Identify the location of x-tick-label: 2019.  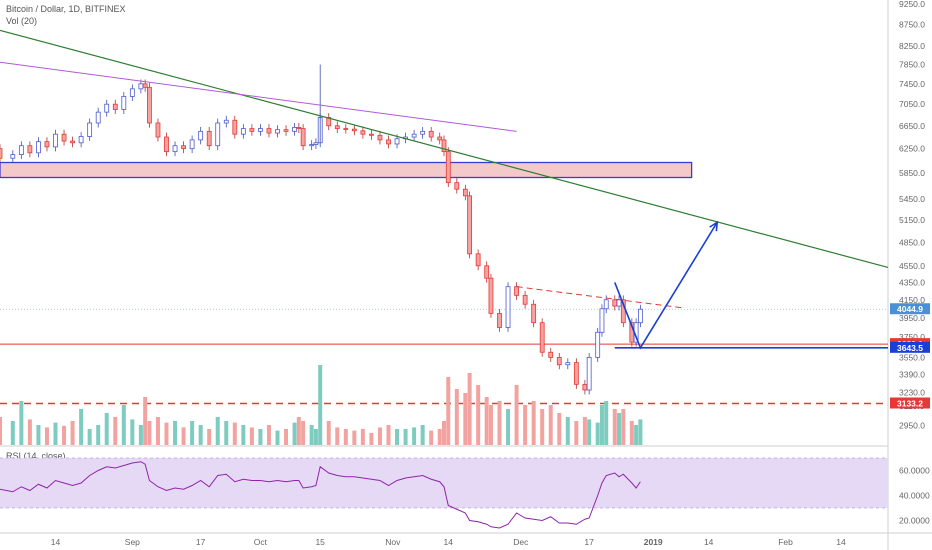
(653, 542).